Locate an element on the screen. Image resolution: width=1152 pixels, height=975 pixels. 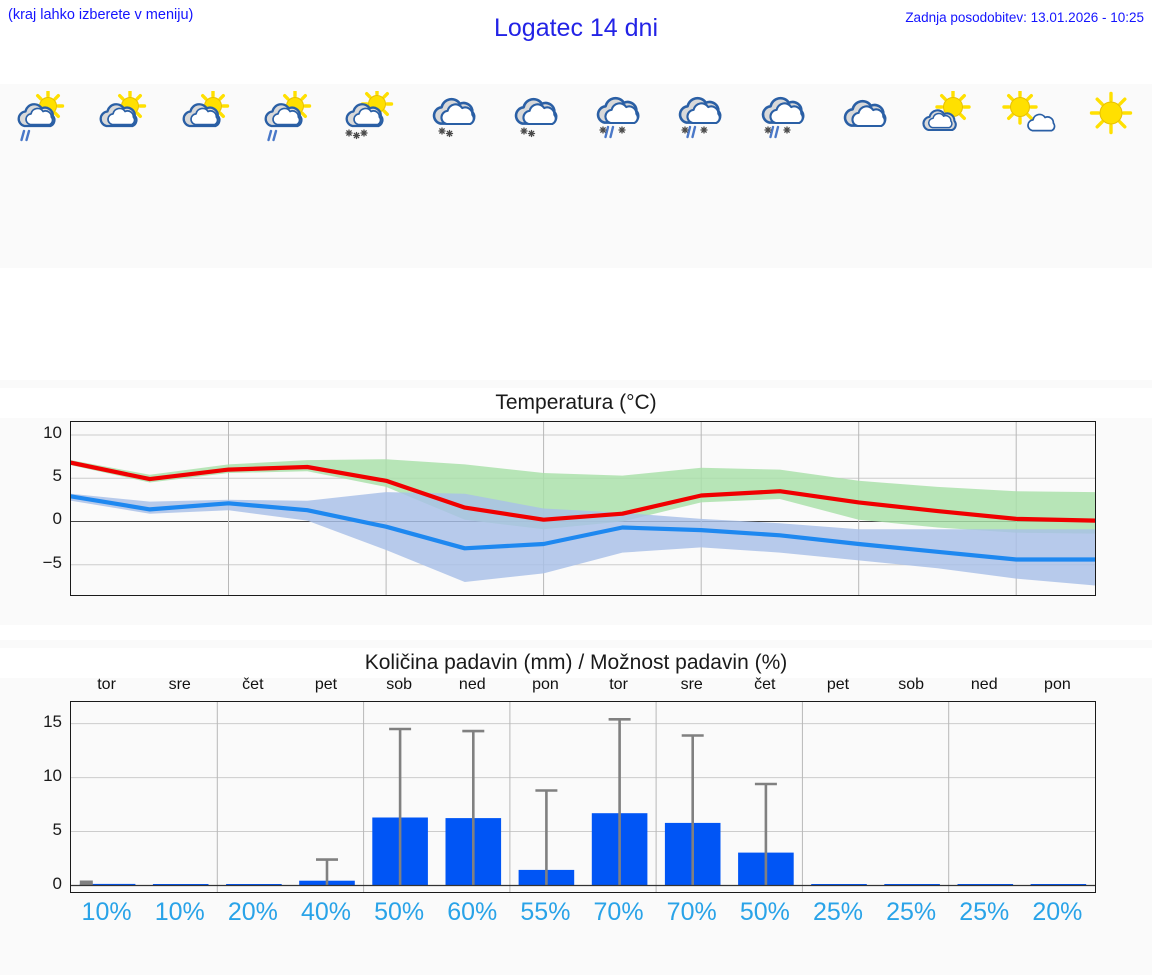
cloud-icon is located at coordinates (864, 118).